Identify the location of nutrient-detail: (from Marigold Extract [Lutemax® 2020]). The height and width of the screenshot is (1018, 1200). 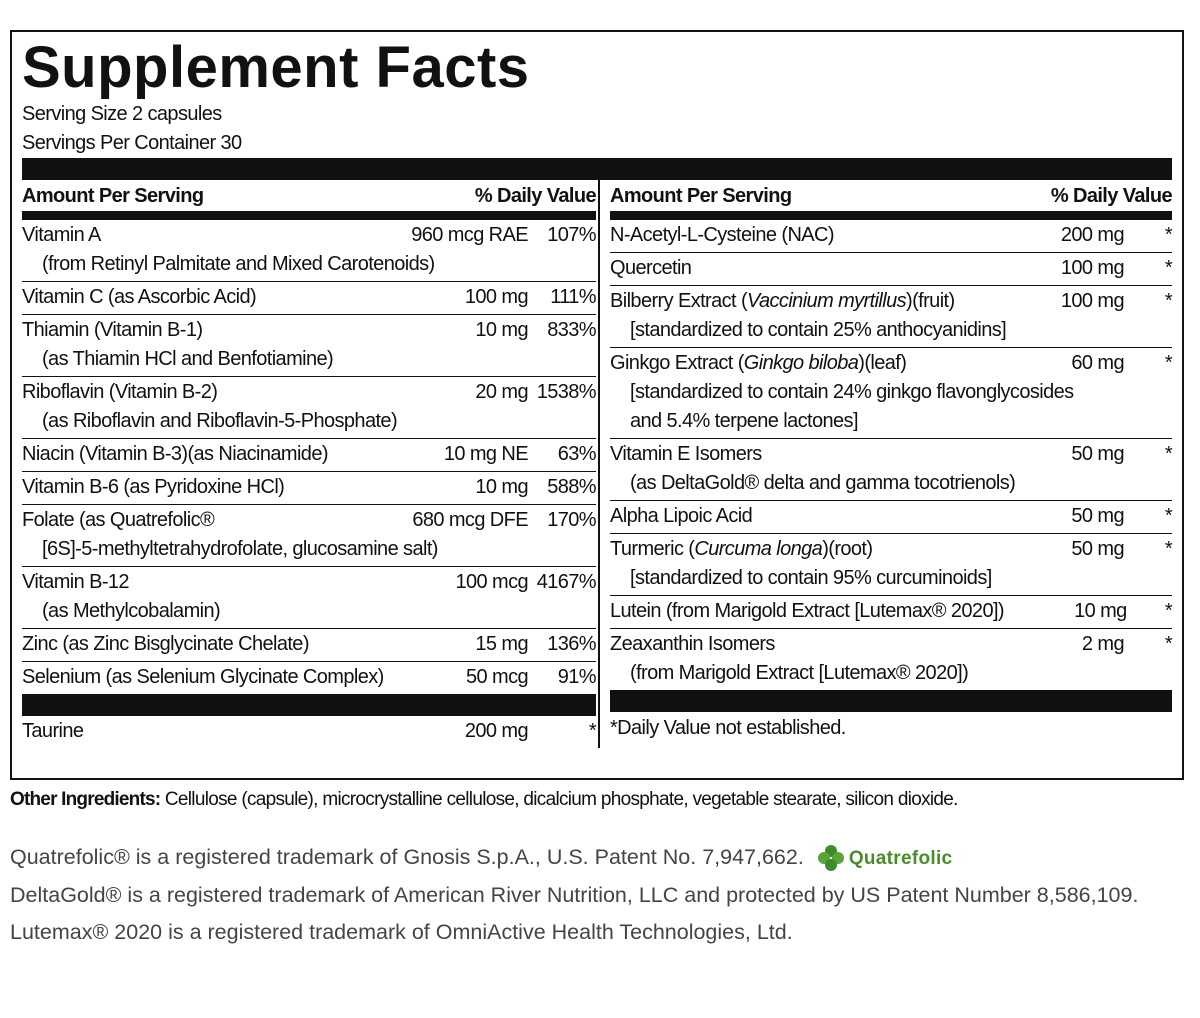
(799, 673).